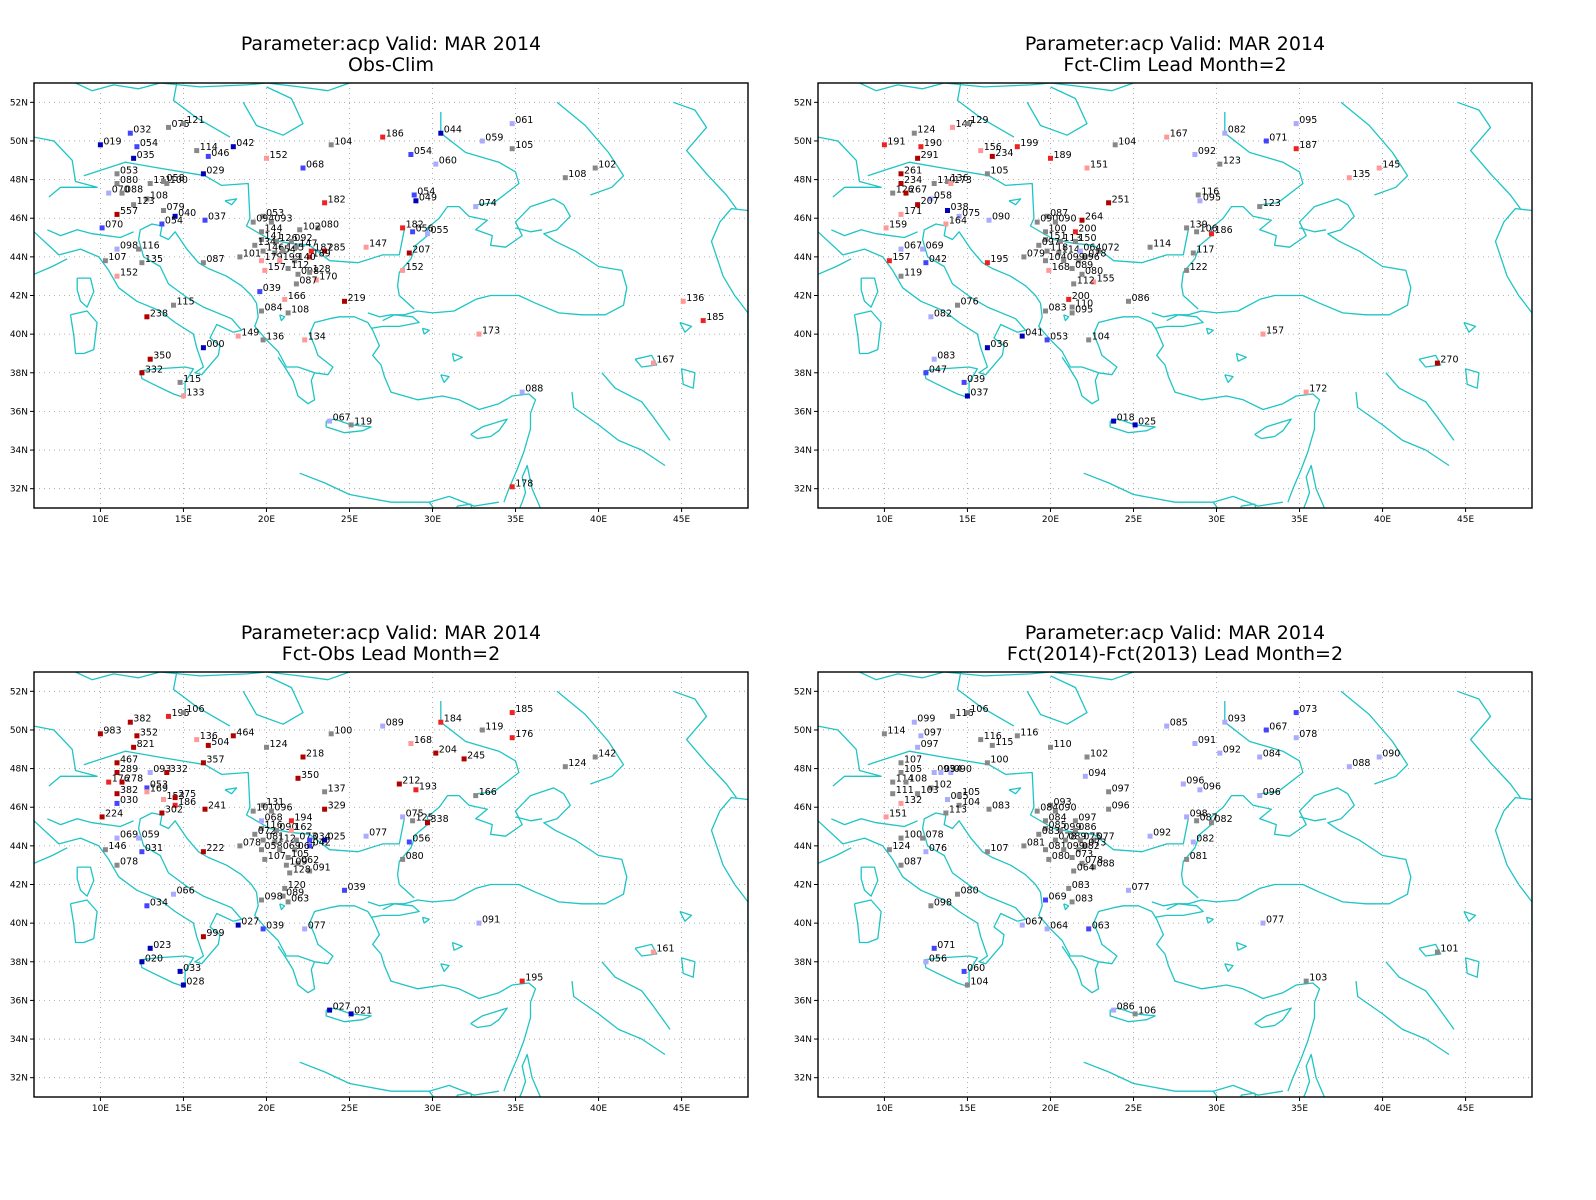 The height and width of the screenshot is (1200, 1596). Describe the element at coordinates (215, 759) in the screenshot. I see `station-value-label: 357` at that location.